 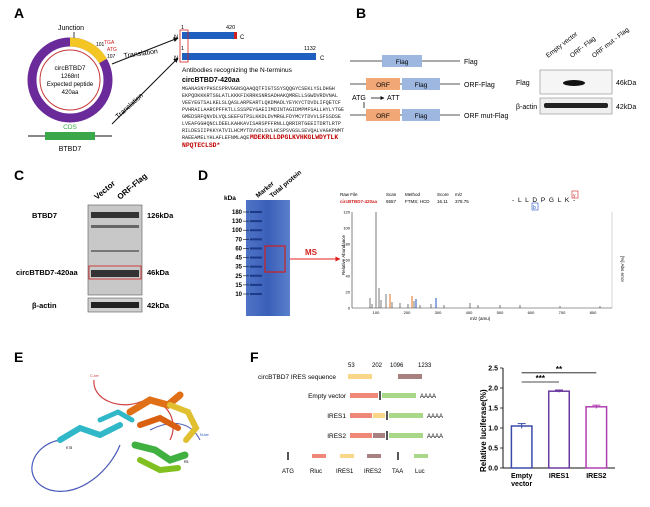 I want to click on legend-luc-swatch, so click(x=421, y=456).